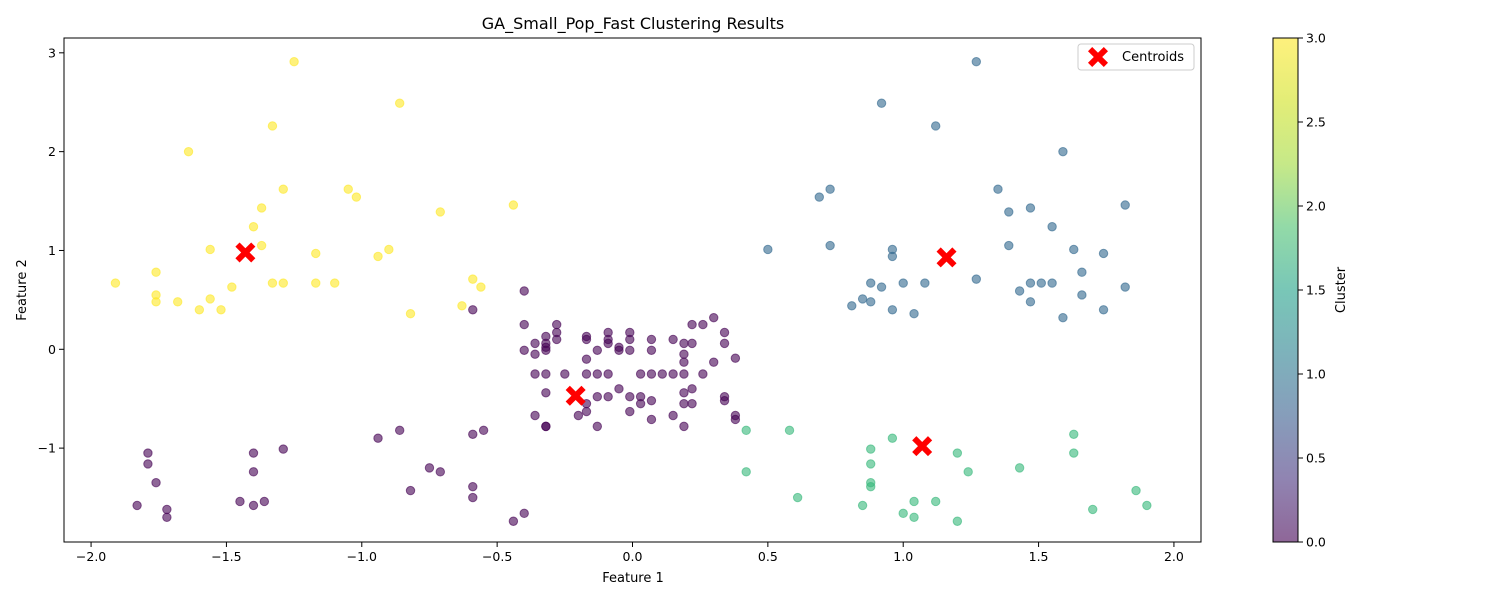  Describe the element at coordinates (1285, 290) in the screenshot. I see `colorbar-gradient` at that location.